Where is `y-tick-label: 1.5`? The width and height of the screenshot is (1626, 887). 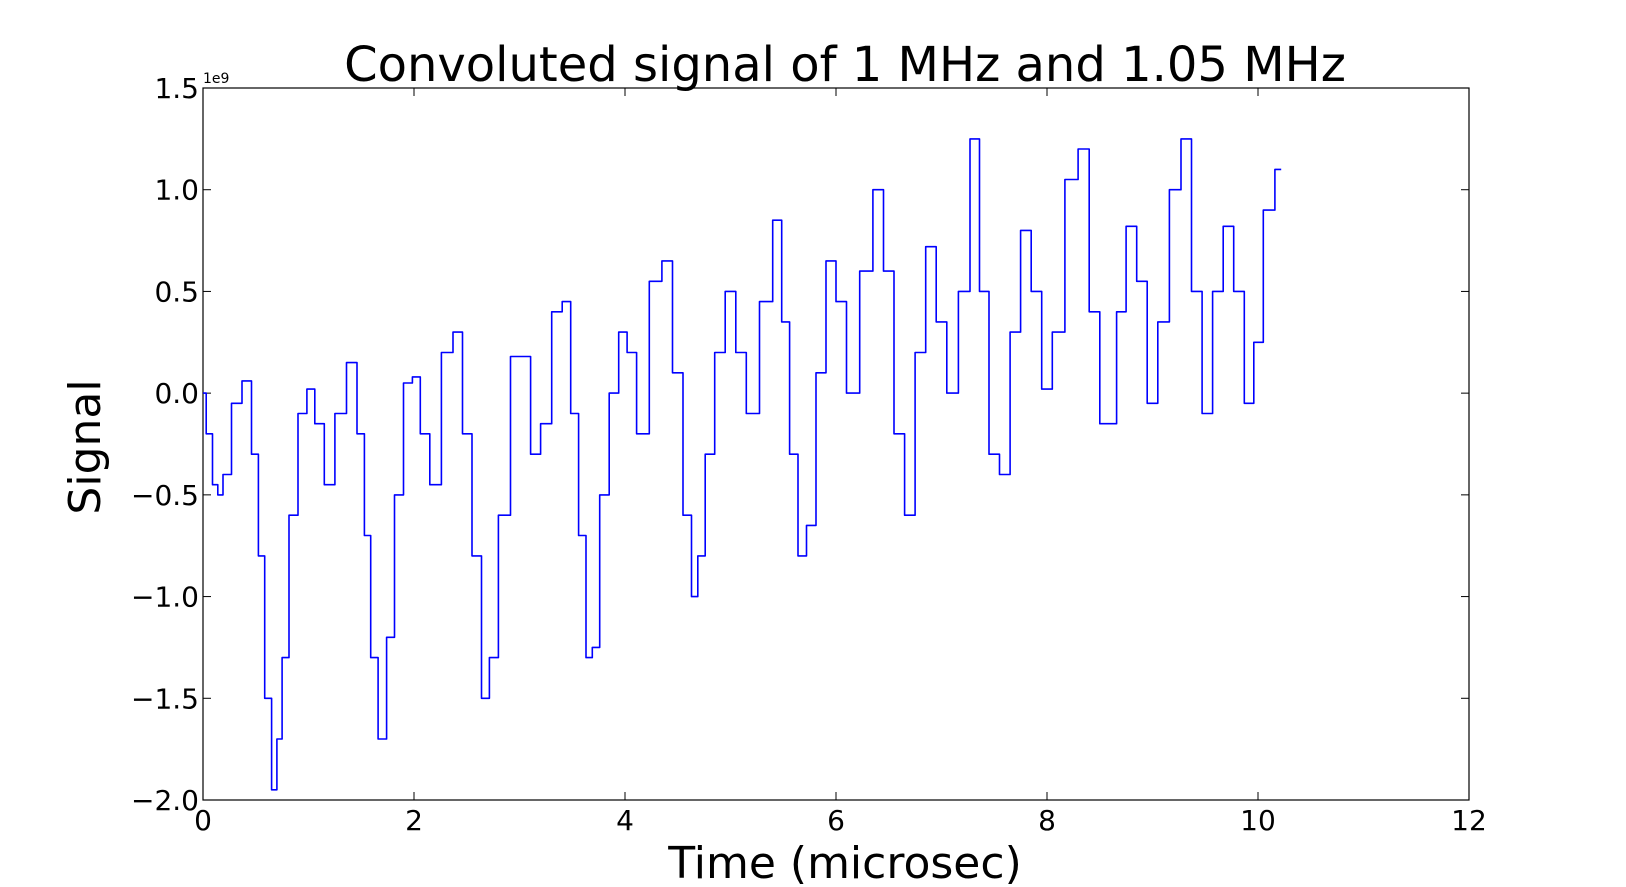 y-tick-label: 1.5 is located at coordinates (176, 88).